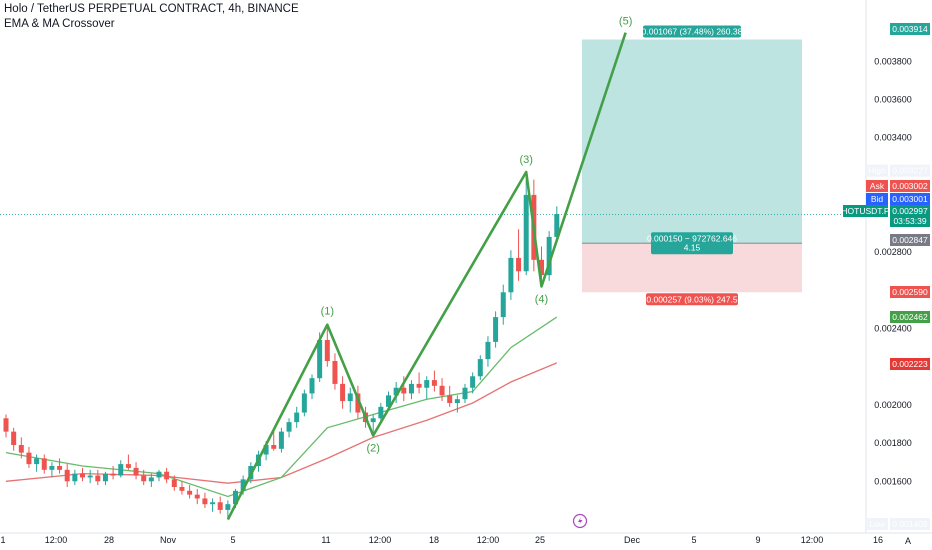 Image resolution: width=932 pixels, height=550 pixels. Describe the element at coordinates (893, 138) in the screenshot. I see `y-tick-label: 0.003400` at that location.